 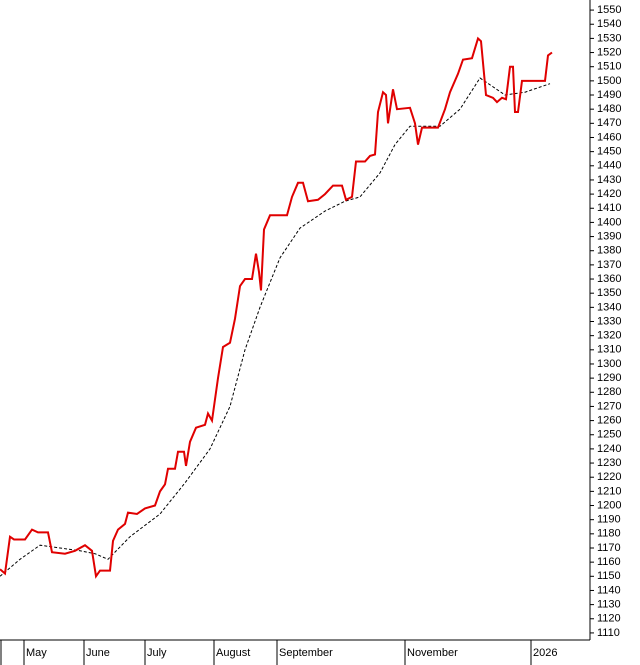 What do you see at coordinates (36, 653) in the screenshot?
I see `x-tick-label: May` at bounding box center [36, 653].